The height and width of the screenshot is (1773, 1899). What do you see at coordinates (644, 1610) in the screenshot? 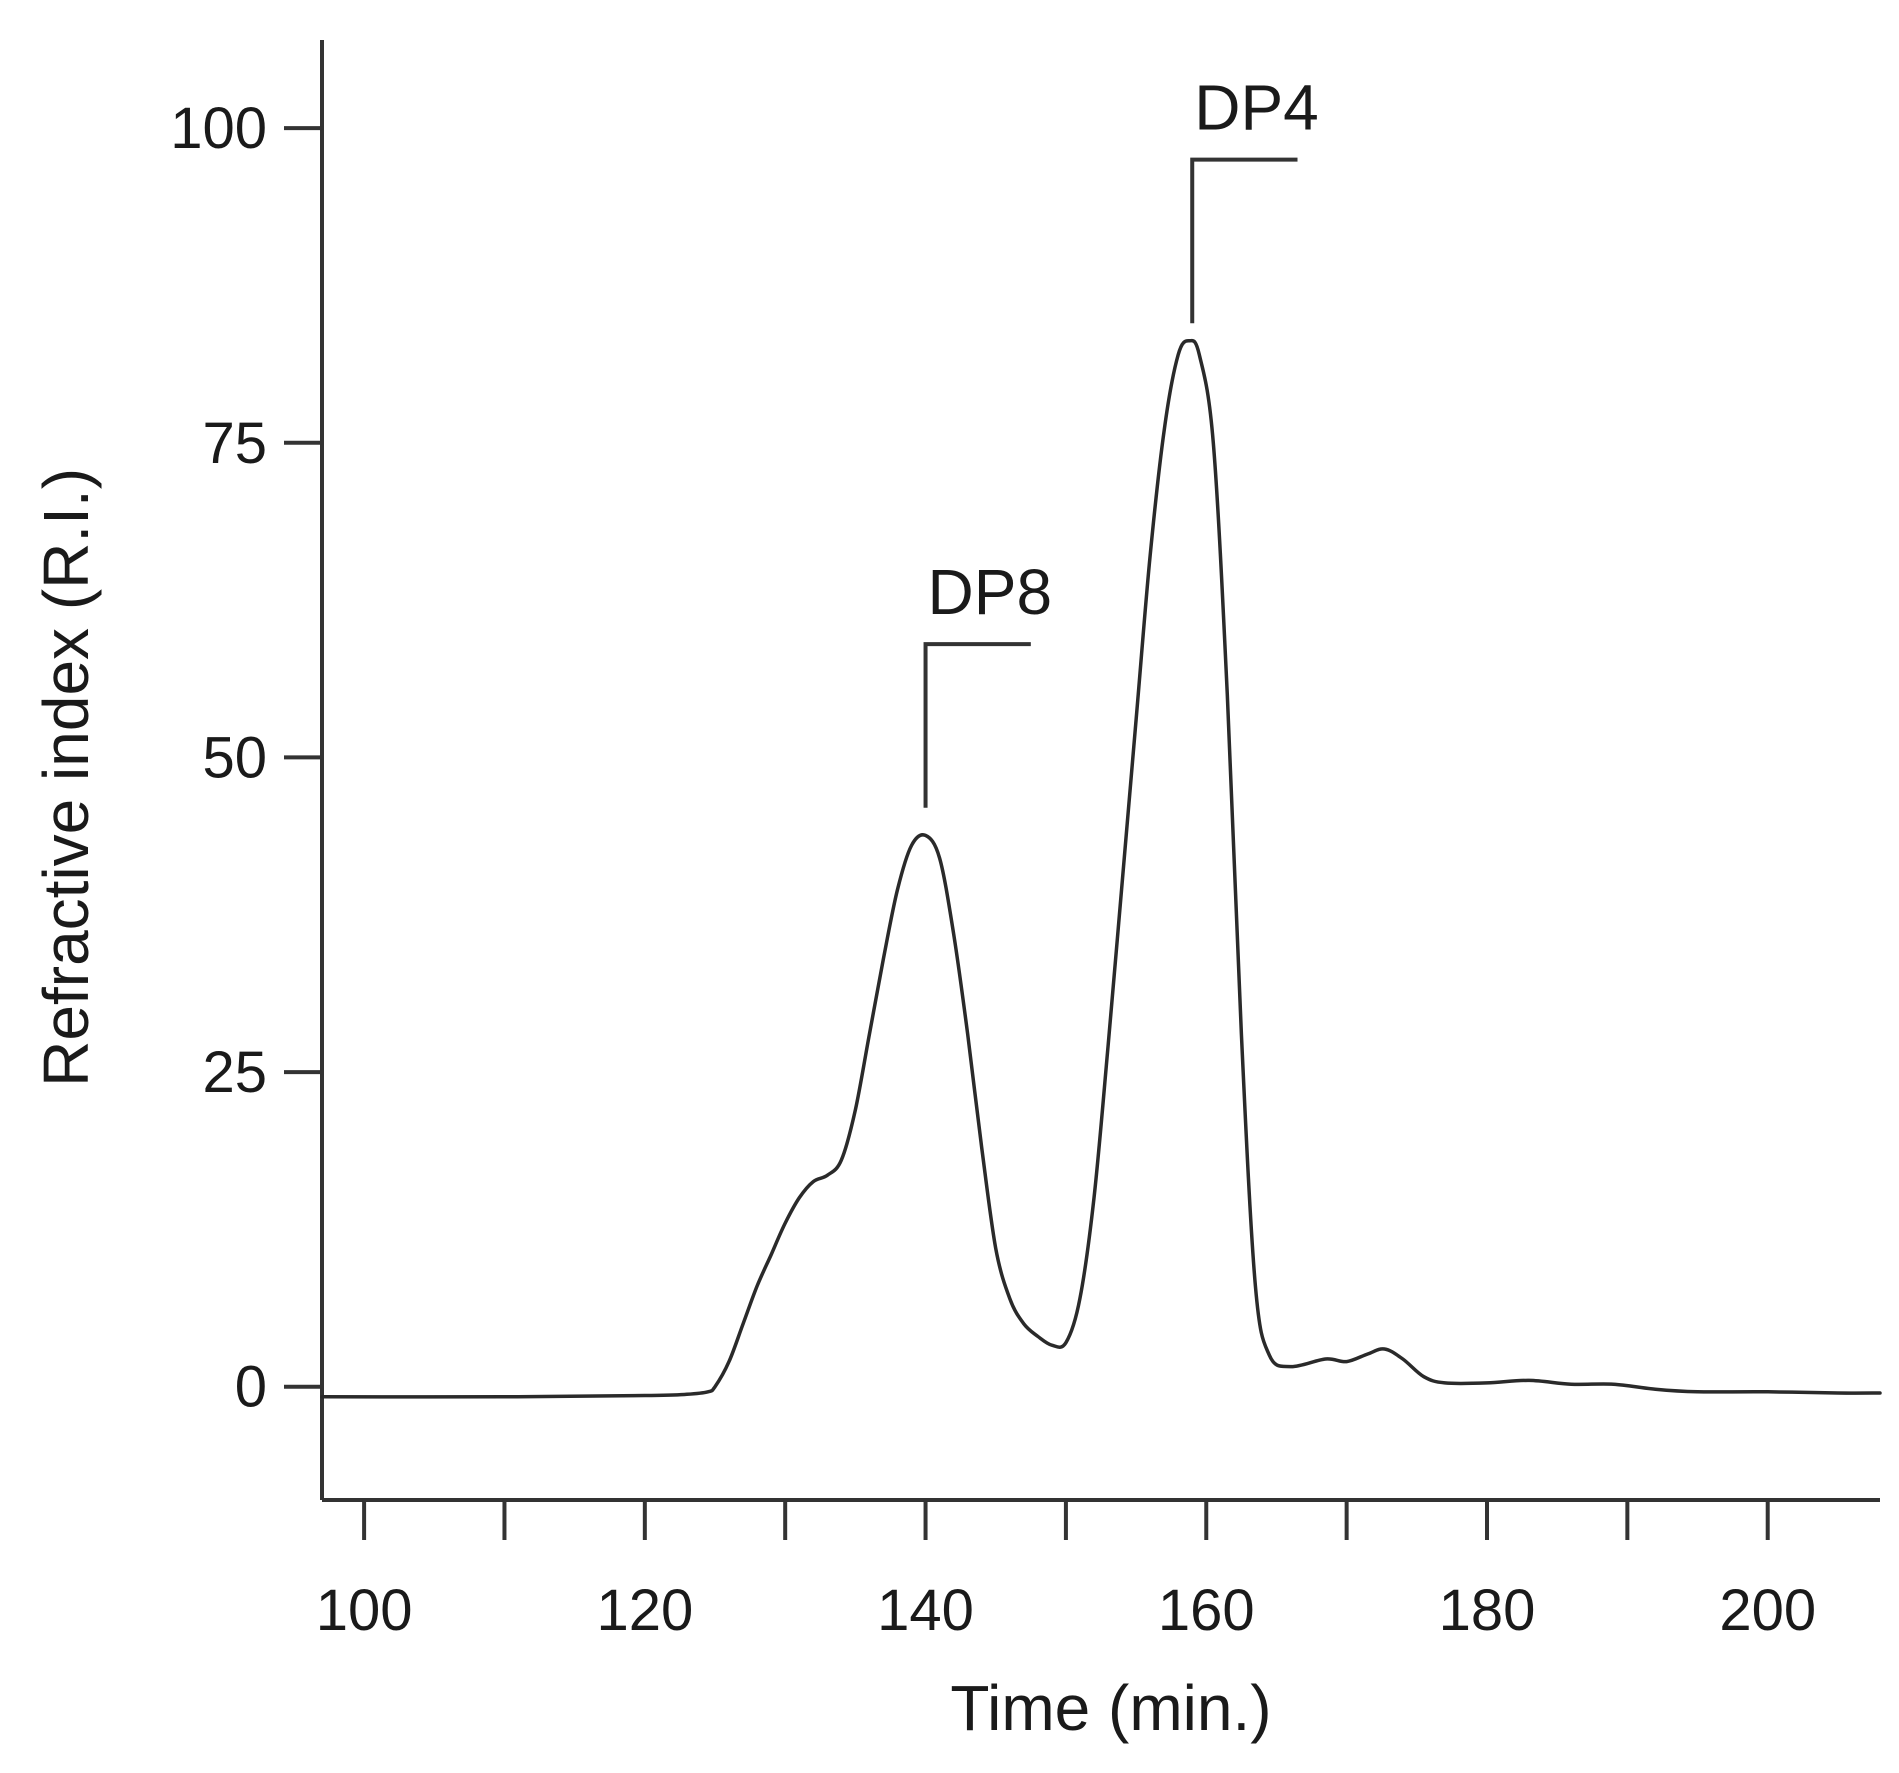
I see `x-tick-label: 120` at bounding box center [644, 1610].